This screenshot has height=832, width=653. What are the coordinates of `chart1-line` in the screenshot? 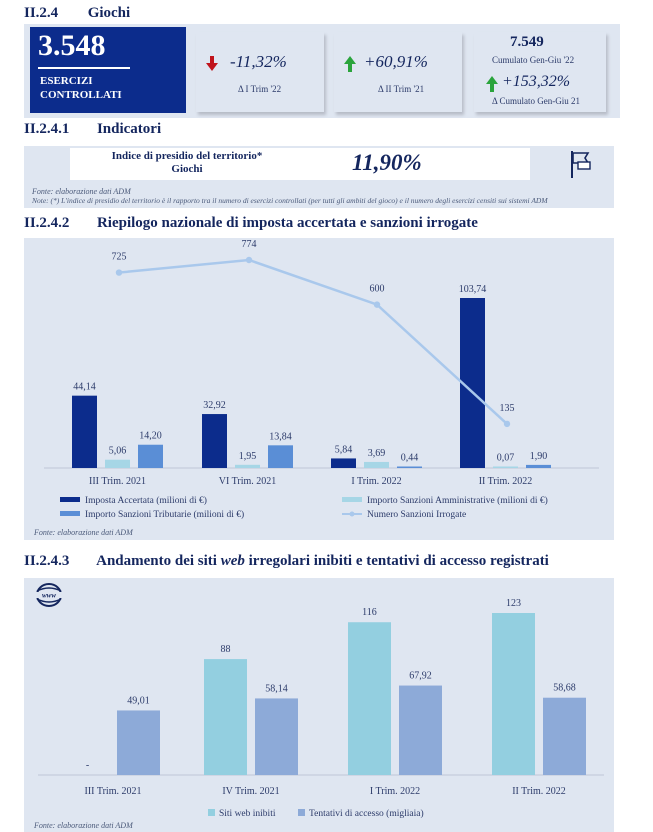 It's located at (313, 341).